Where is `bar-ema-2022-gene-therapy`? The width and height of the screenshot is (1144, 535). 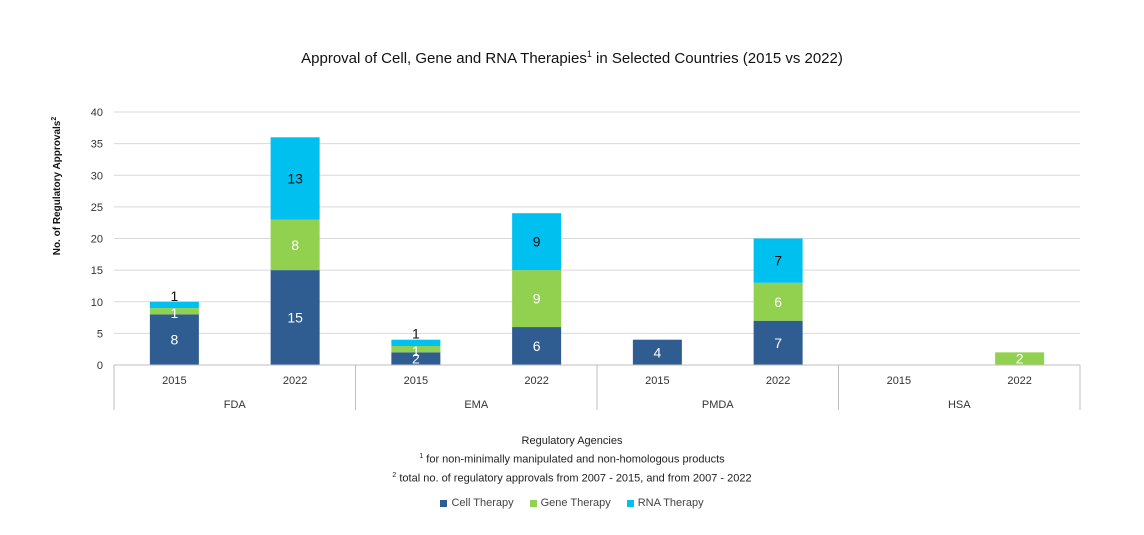 bar-ema-2022-gene-therapy is located at coordinates (537, 299).